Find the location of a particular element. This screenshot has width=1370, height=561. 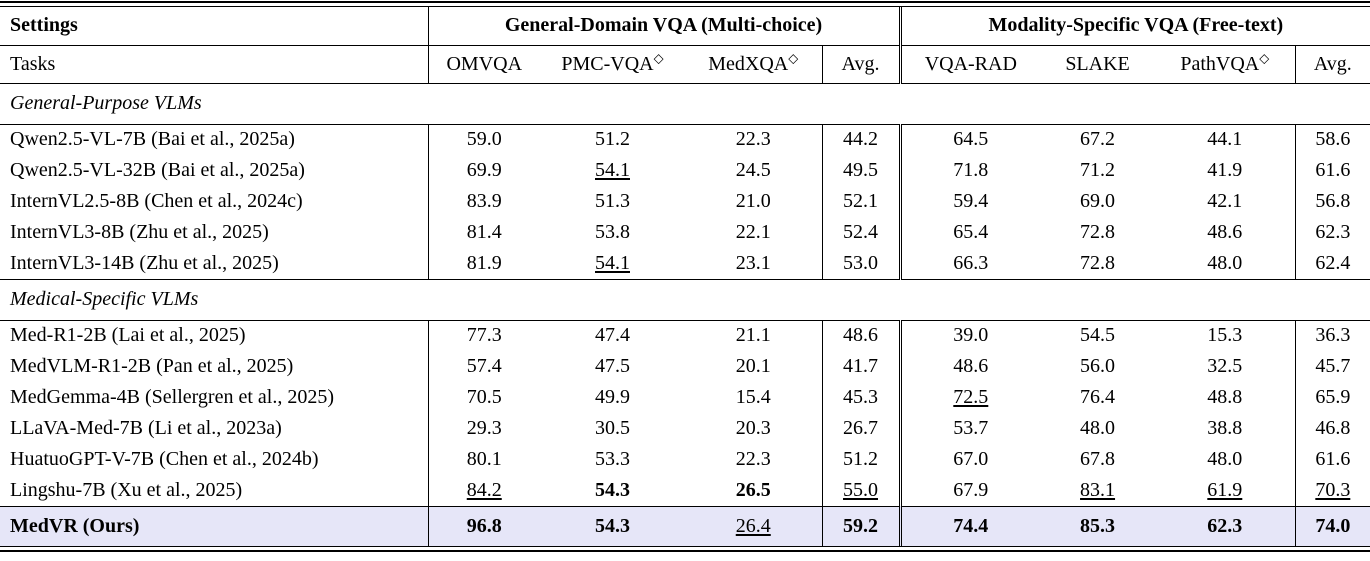

metric-cell: 71.8 is located at coordinates (969, 170).